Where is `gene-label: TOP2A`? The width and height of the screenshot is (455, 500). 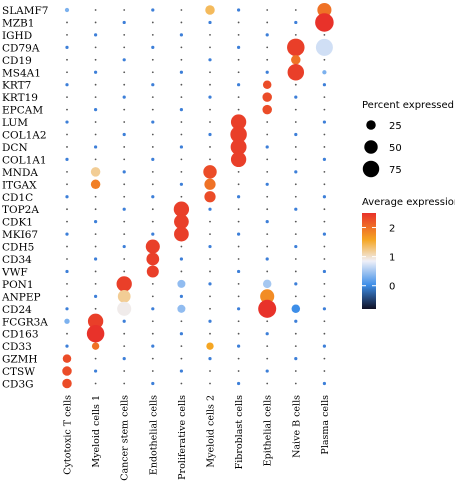
gene-label: TOP2A is located at coordinates (20, 210).